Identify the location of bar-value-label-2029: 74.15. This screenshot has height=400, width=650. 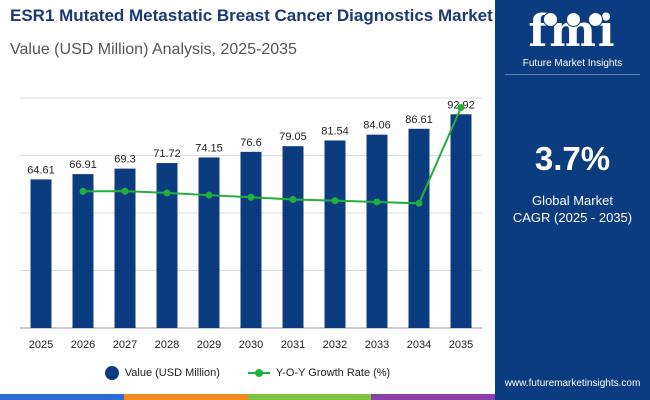
(209, 148).